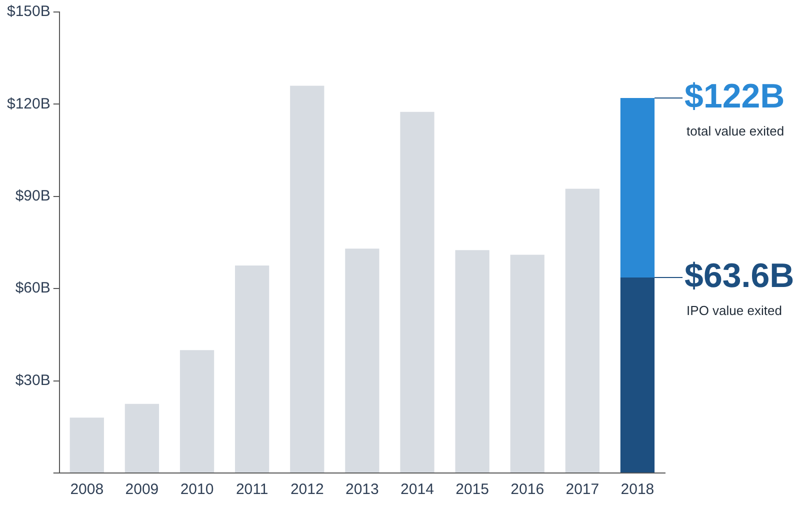 The image size is (800, 511). Describe the element at coordinates (32, 196) in the screenshot. I see `y-tick-label: $90B` at that location.